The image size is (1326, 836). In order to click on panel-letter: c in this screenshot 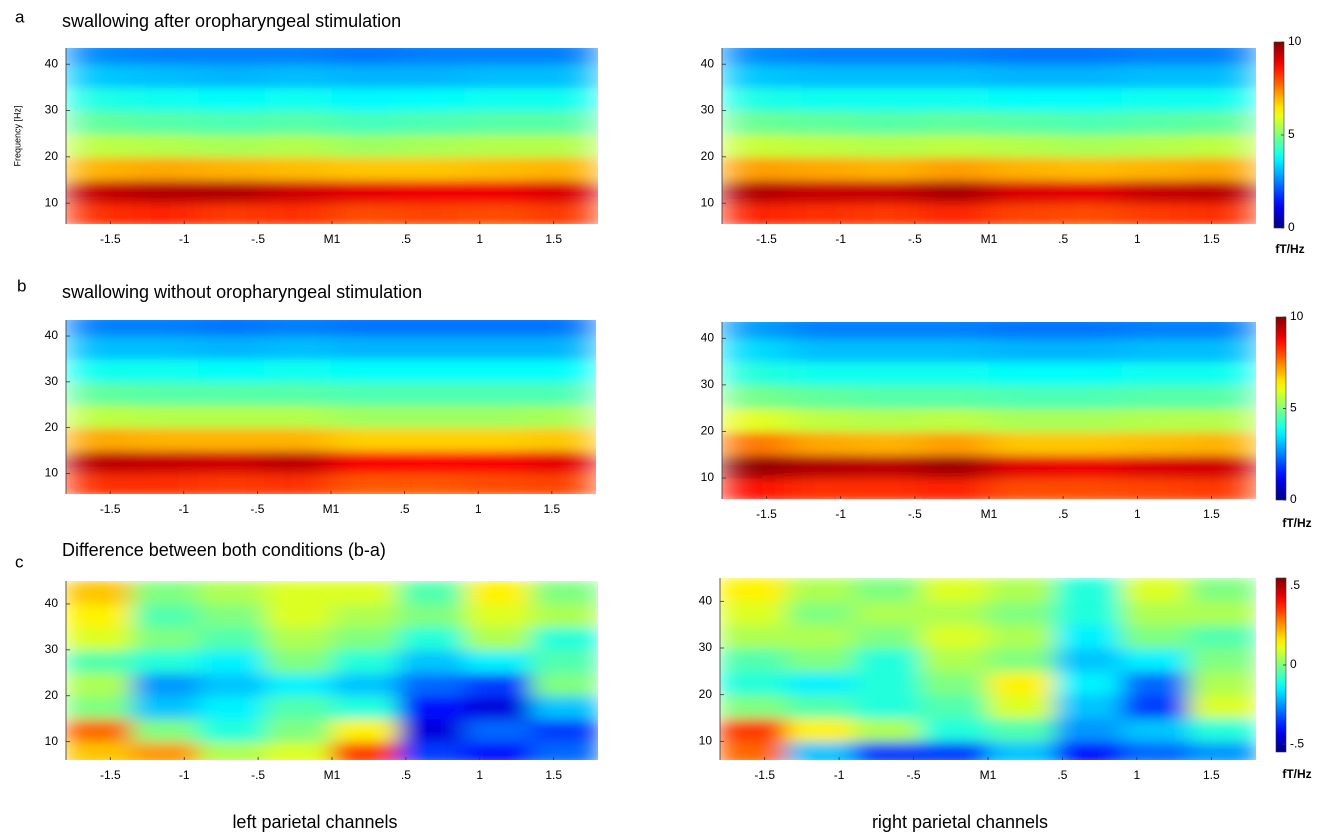, I will do `click(19, 561)`.